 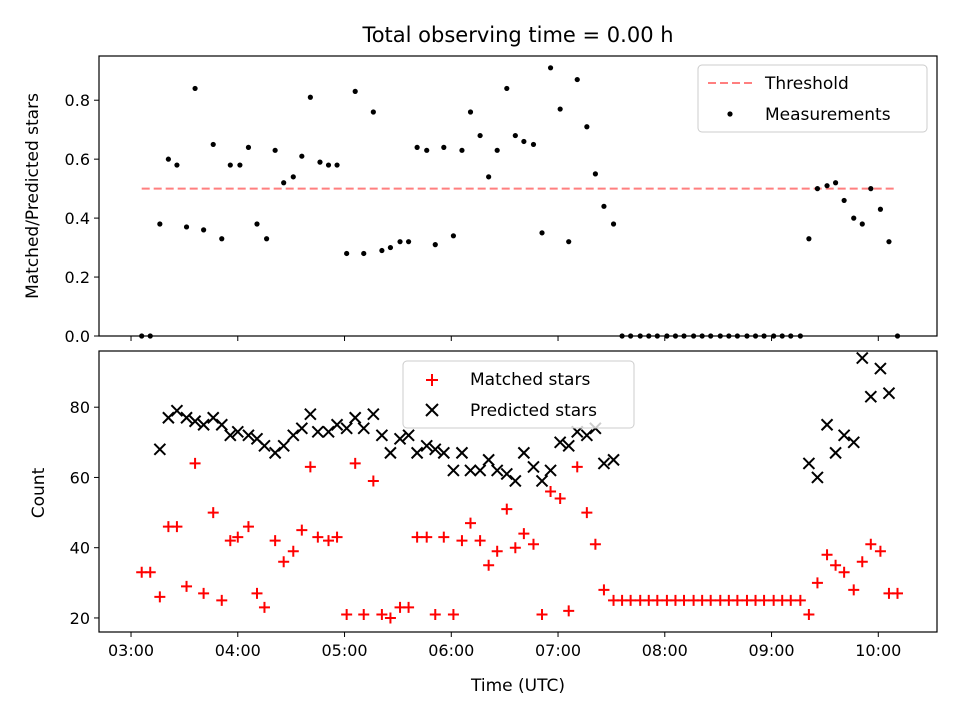 What do you see at coordinates (878, 650) in the screenshot?
I see `bottom-x-tick-label: 10:00` at bounding box center [878, 650].